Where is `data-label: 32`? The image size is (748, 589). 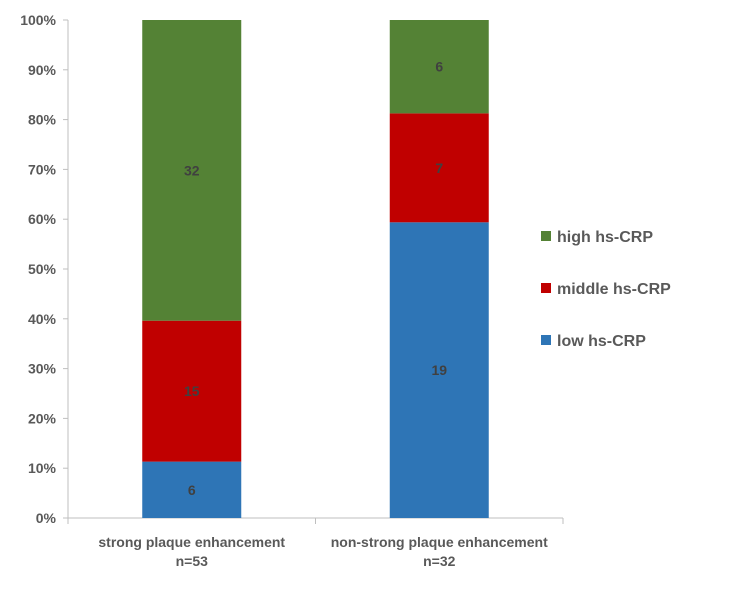 data-label: 32 is located at coordinates (192, 170).